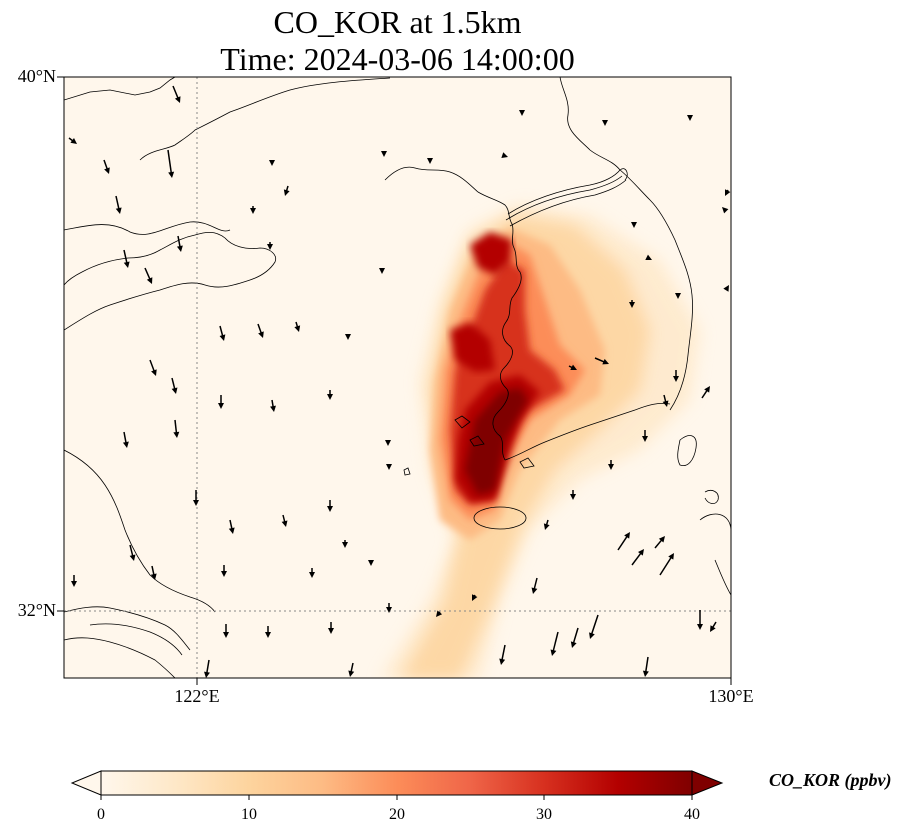  What do you see at coordinates (249, 814) in the screenshot?
I see `colorbar-tick-10: 10` at bounding box center [249, 814].